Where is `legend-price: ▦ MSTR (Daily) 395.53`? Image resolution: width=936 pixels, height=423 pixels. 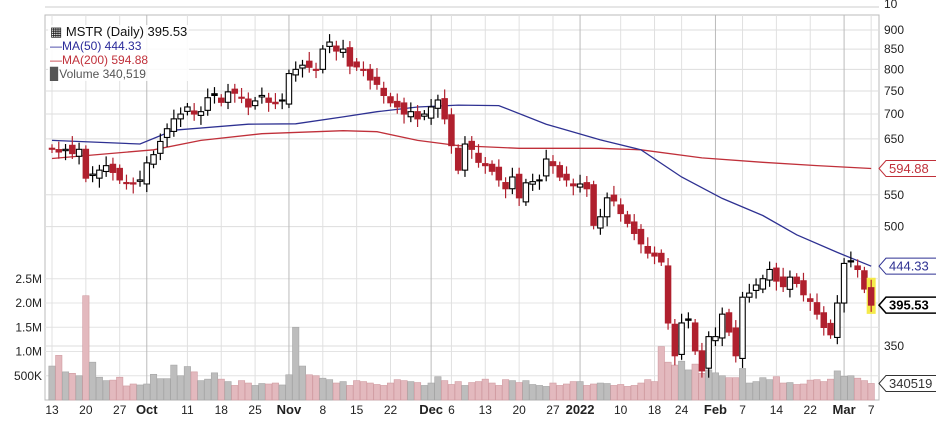 legend-price: ▦ MSTR (Daily) 395.53 is located at coordinates (118, 32).